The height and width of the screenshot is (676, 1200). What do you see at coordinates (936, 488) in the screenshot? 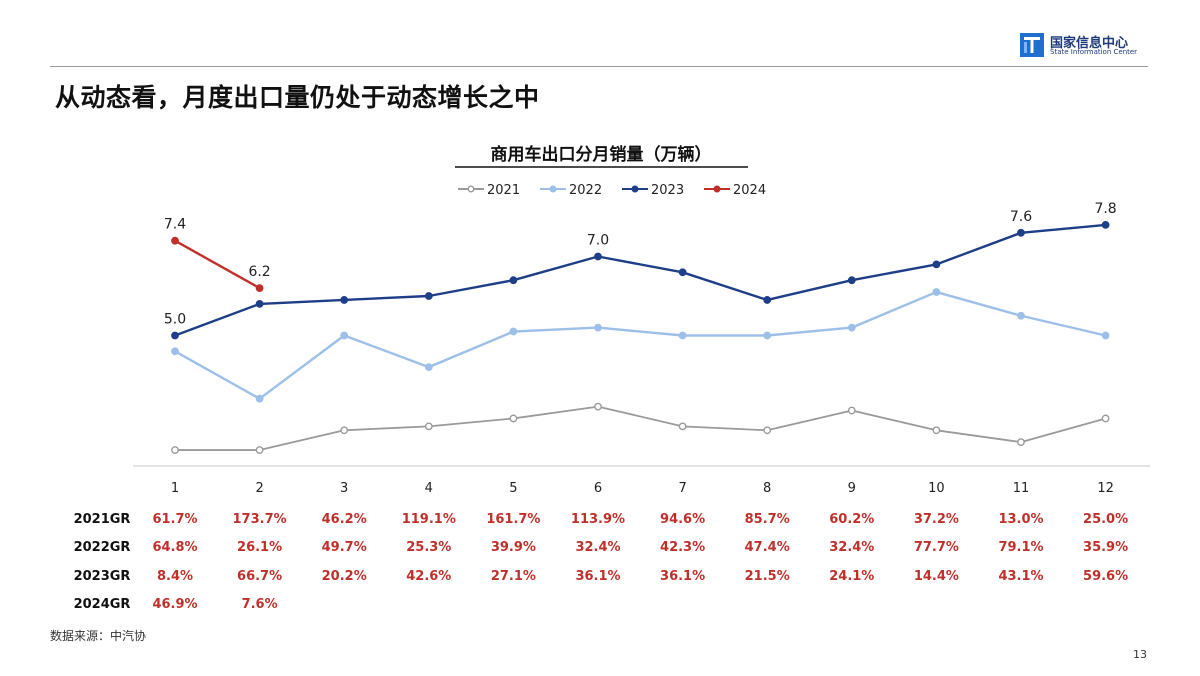
I see `x-tick-label: 10` at bounding box center [936, 488].